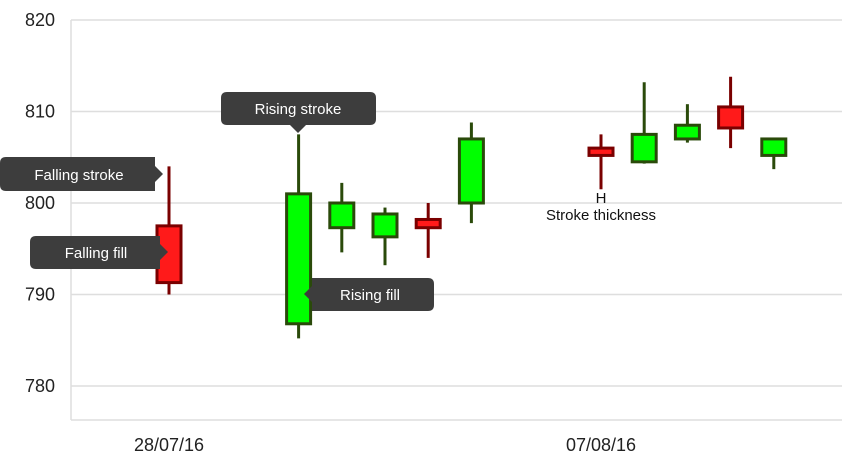 The width and height of the screenshot is (867, 473). Describe the element at coordinates (96, 253) in the screenshot. I see `falling-fill-callout-text: Falling fill` at that location.